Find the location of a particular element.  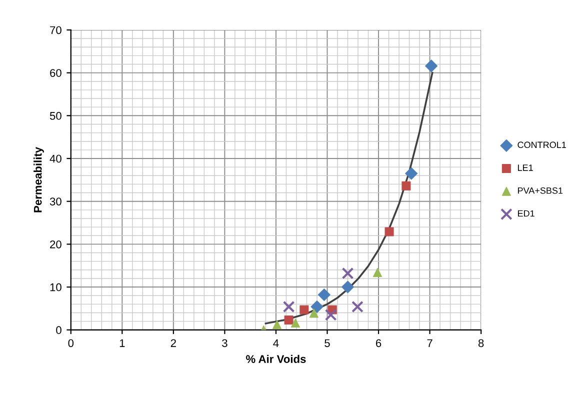

y-tick-label: 70 is located at coordinates (56, 30).